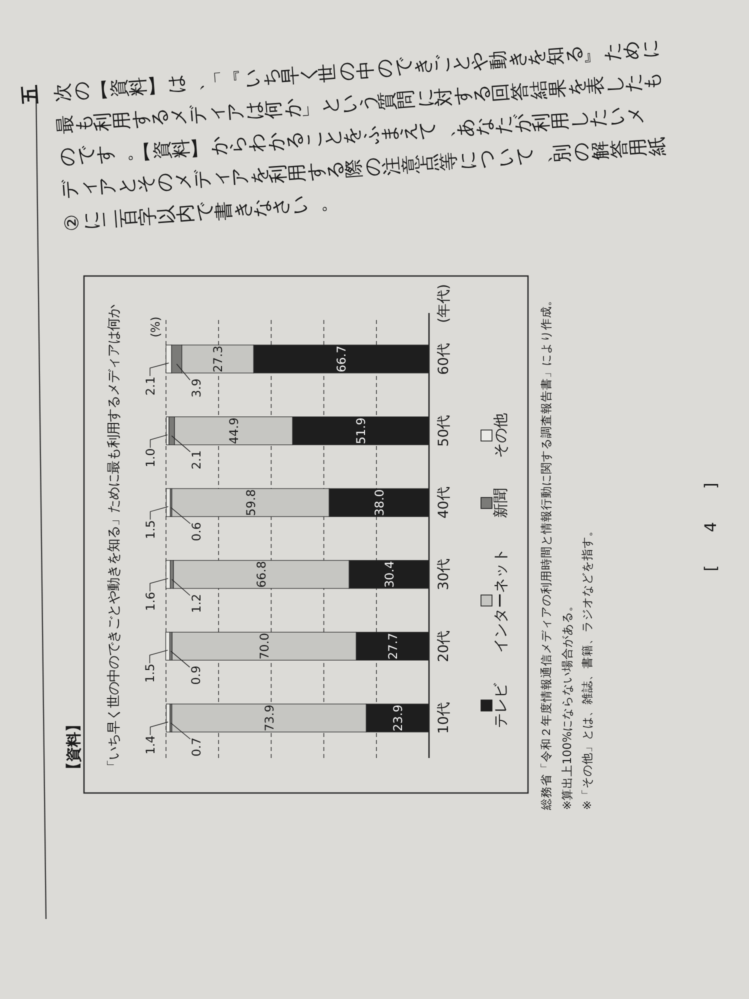 This screenshot has width=749, height=999. I want to click on legend-entry: 新聞, so click(495, 503).